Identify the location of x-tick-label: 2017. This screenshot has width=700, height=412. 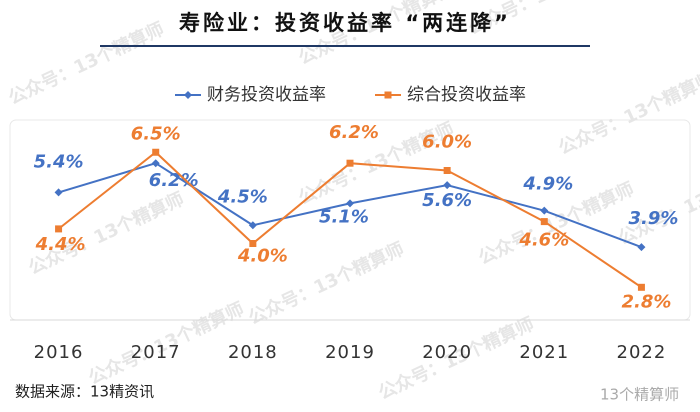
(156, 352).